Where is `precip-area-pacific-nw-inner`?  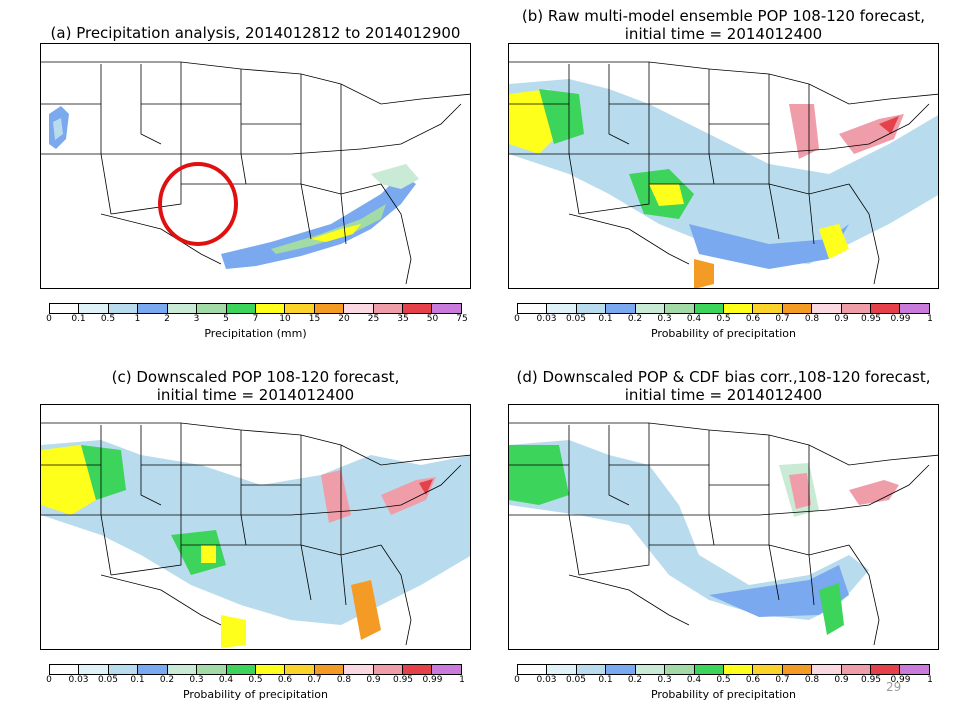 precip-area-pacific-nw-inner is located at coordinates (58, 129).